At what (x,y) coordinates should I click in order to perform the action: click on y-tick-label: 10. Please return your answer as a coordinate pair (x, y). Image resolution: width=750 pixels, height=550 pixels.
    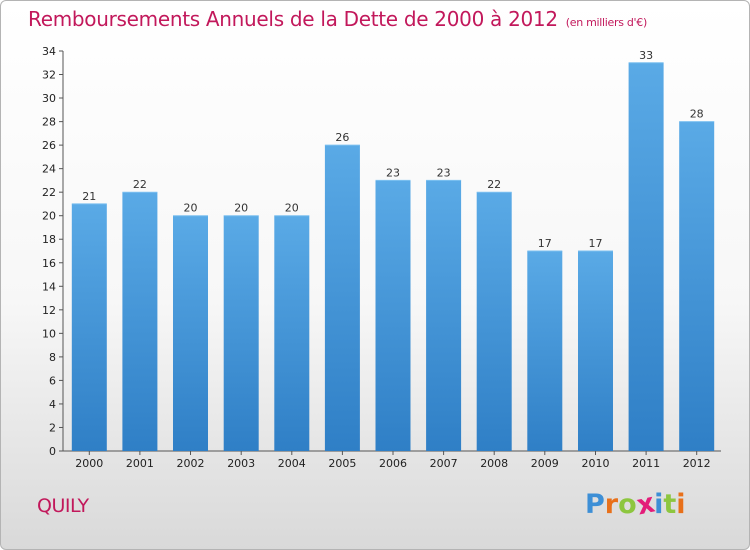
    Looking at the image, I should click on (49, 333).